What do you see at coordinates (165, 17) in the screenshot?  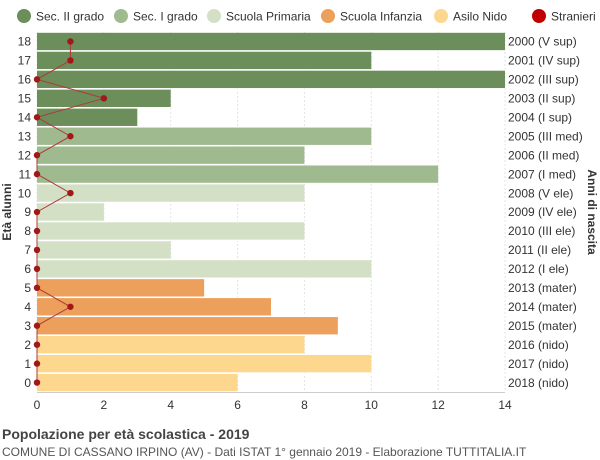 I see `legend-label: Sec. I grado` at bounding box center [165, 17].